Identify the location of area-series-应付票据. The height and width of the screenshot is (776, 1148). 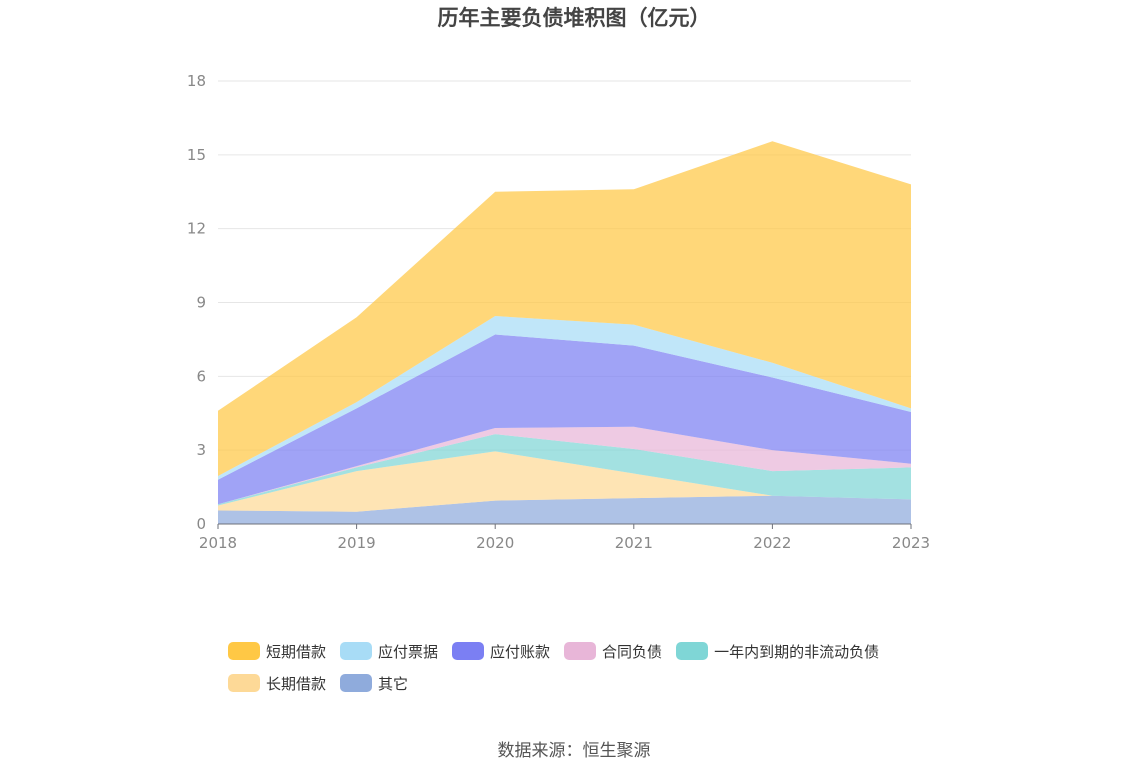
(564, 398).